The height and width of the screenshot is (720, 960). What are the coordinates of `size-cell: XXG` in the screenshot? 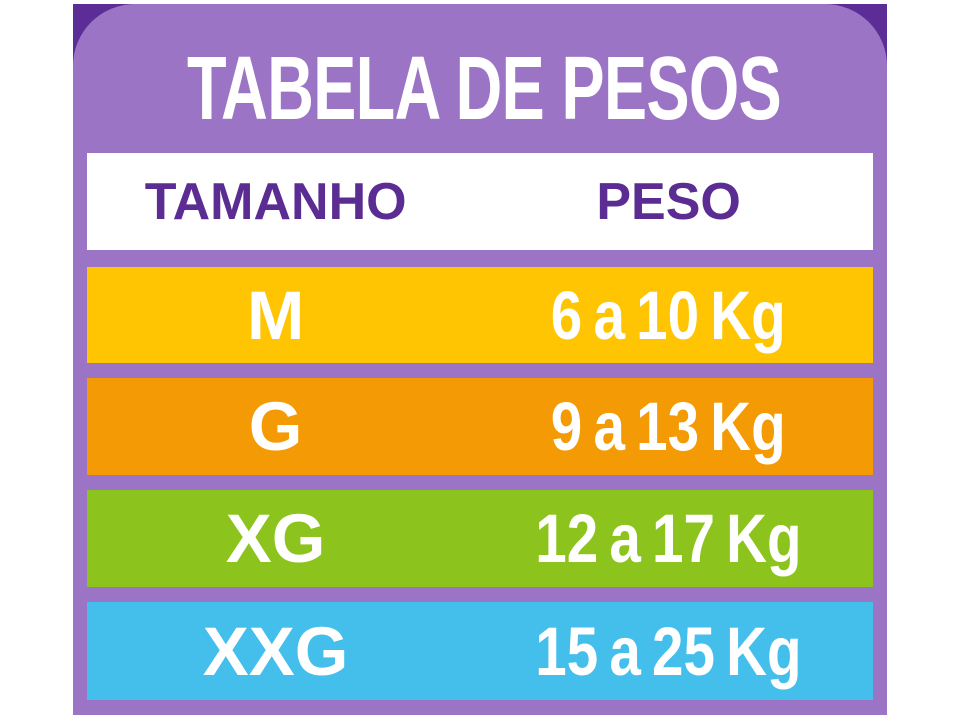 It's located at (275, 651).